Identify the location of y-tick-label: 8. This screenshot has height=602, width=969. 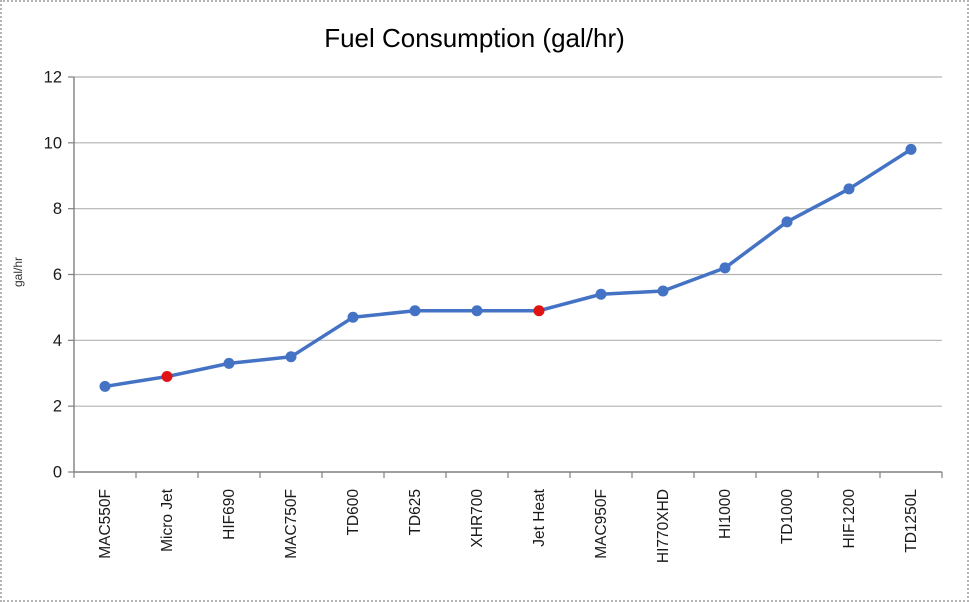
(57, 209).